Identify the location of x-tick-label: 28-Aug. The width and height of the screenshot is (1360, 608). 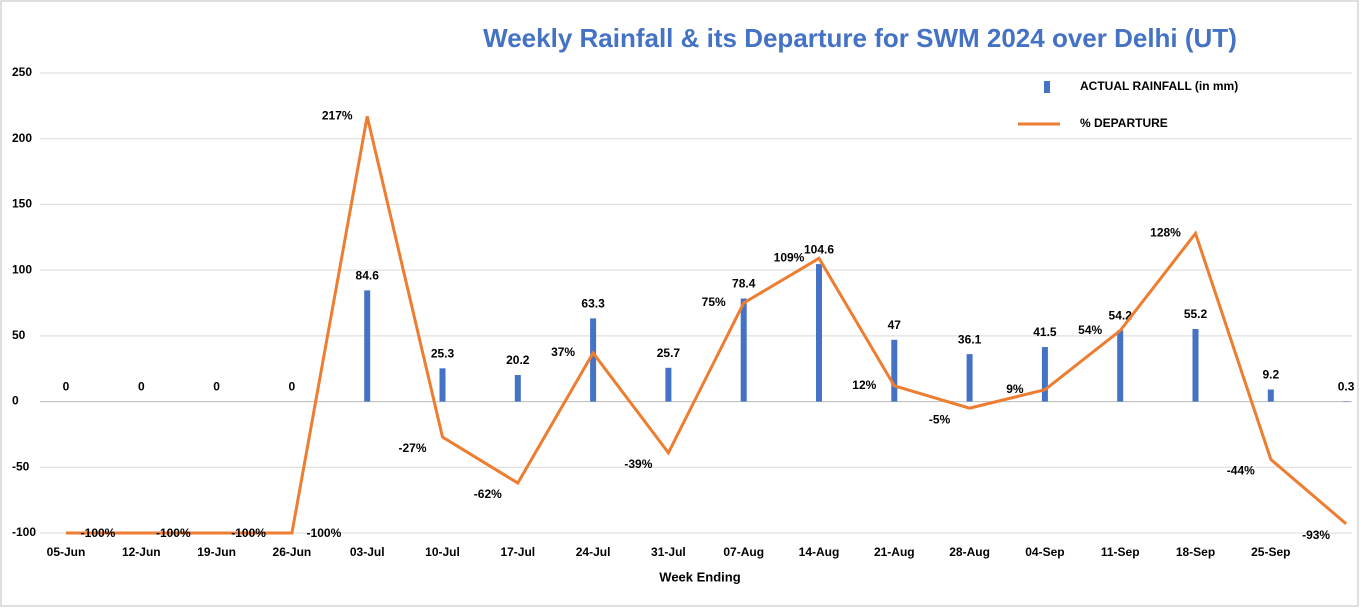
(969, 552).